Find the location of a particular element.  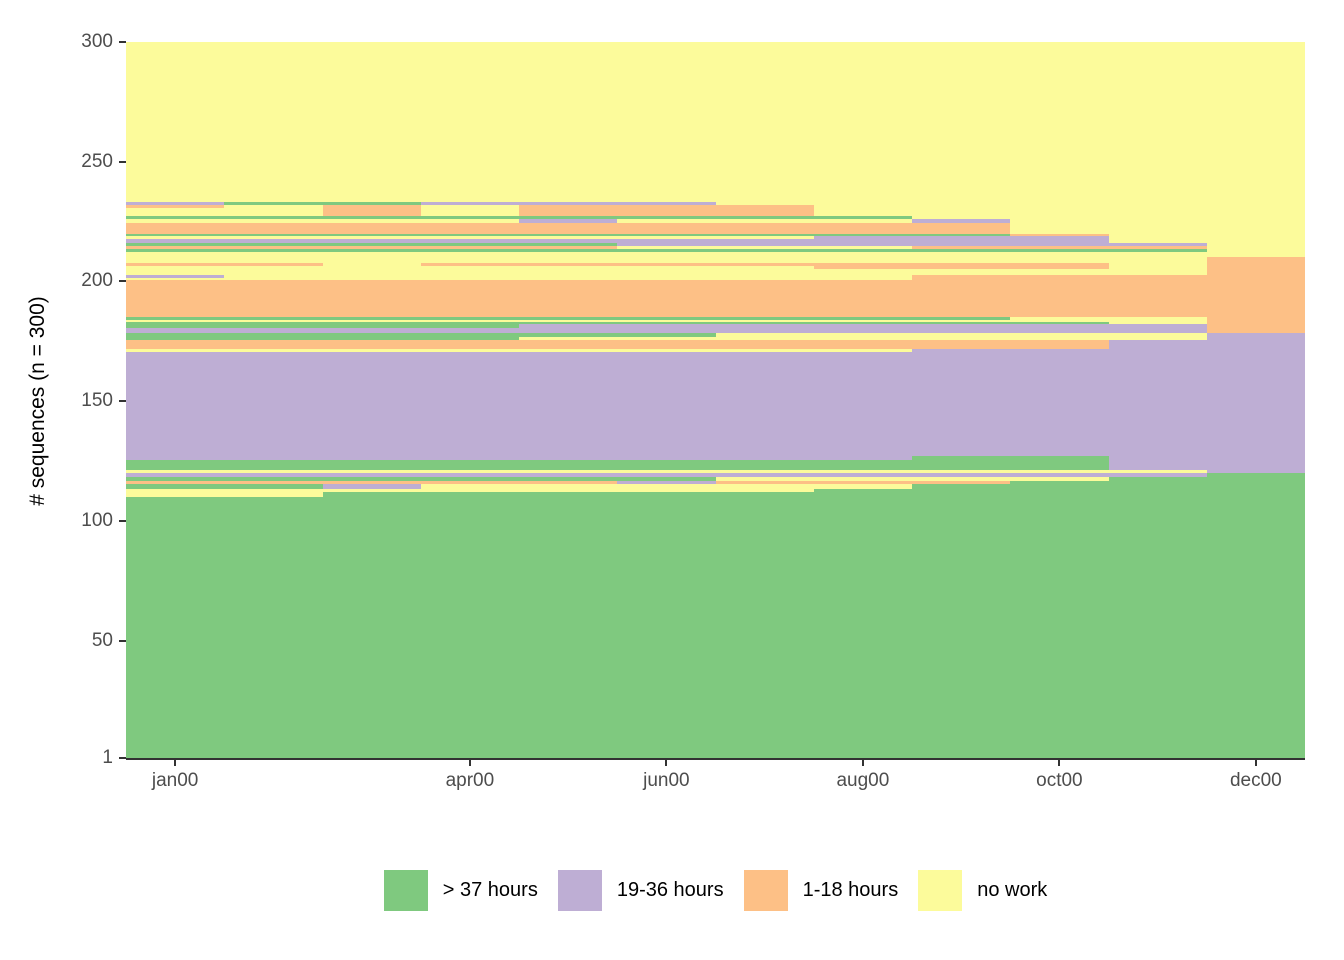

legend: > 37 hours 19-36 hours 1-18 hours no work is located at coordinates (715, 890).